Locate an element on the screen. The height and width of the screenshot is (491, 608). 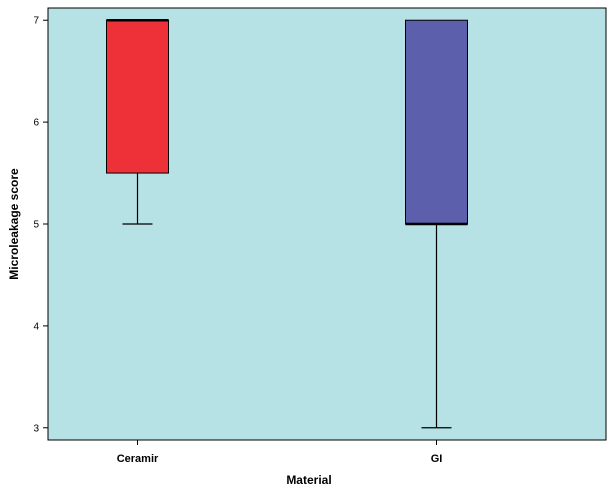
y-tick-label: 3 is located at coordinates (36, 428).